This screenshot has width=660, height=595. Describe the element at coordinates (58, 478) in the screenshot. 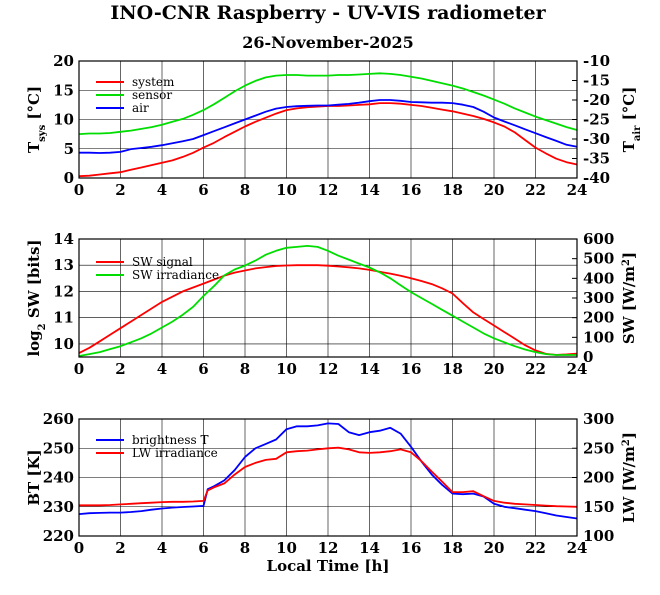

I see `y-tick-label: 240` at that location.